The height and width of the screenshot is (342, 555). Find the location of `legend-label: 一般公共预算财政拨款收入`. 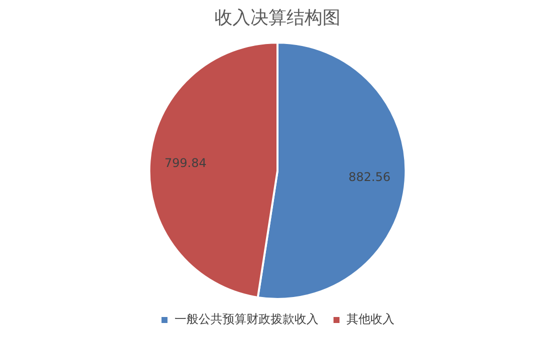

legend-label: 一般公共预算财政拨款收入 is located at coordinates (246, 319).